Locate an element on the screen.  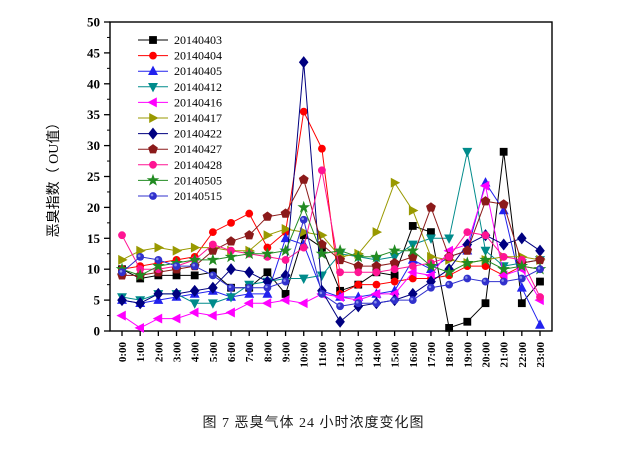
legend-item-20140405: 20140405 is located at coordinates (180, 71).